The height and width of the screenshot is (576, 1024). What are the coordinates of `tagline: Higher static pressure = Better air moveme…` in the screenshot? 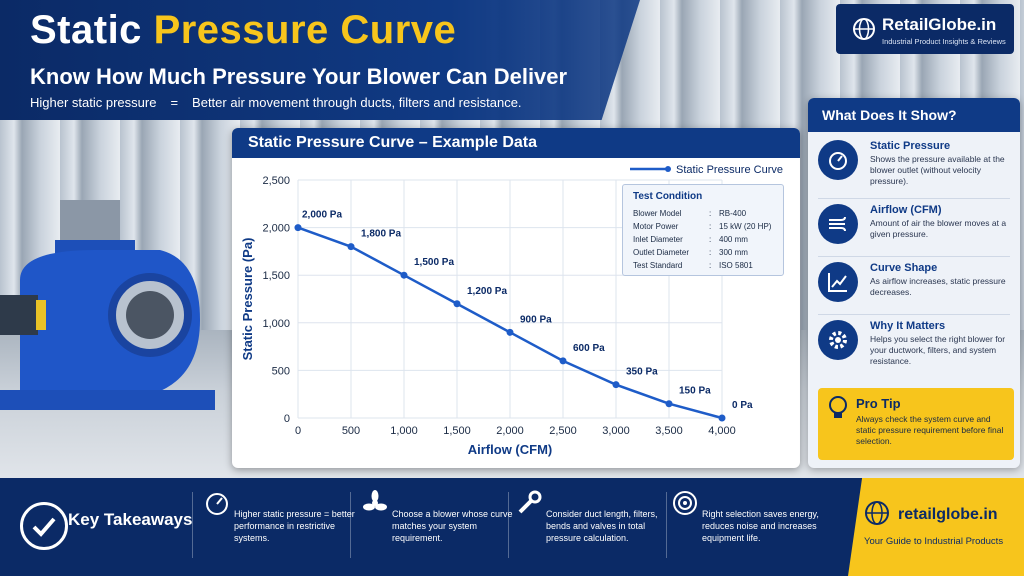 It's located at (276, 102).